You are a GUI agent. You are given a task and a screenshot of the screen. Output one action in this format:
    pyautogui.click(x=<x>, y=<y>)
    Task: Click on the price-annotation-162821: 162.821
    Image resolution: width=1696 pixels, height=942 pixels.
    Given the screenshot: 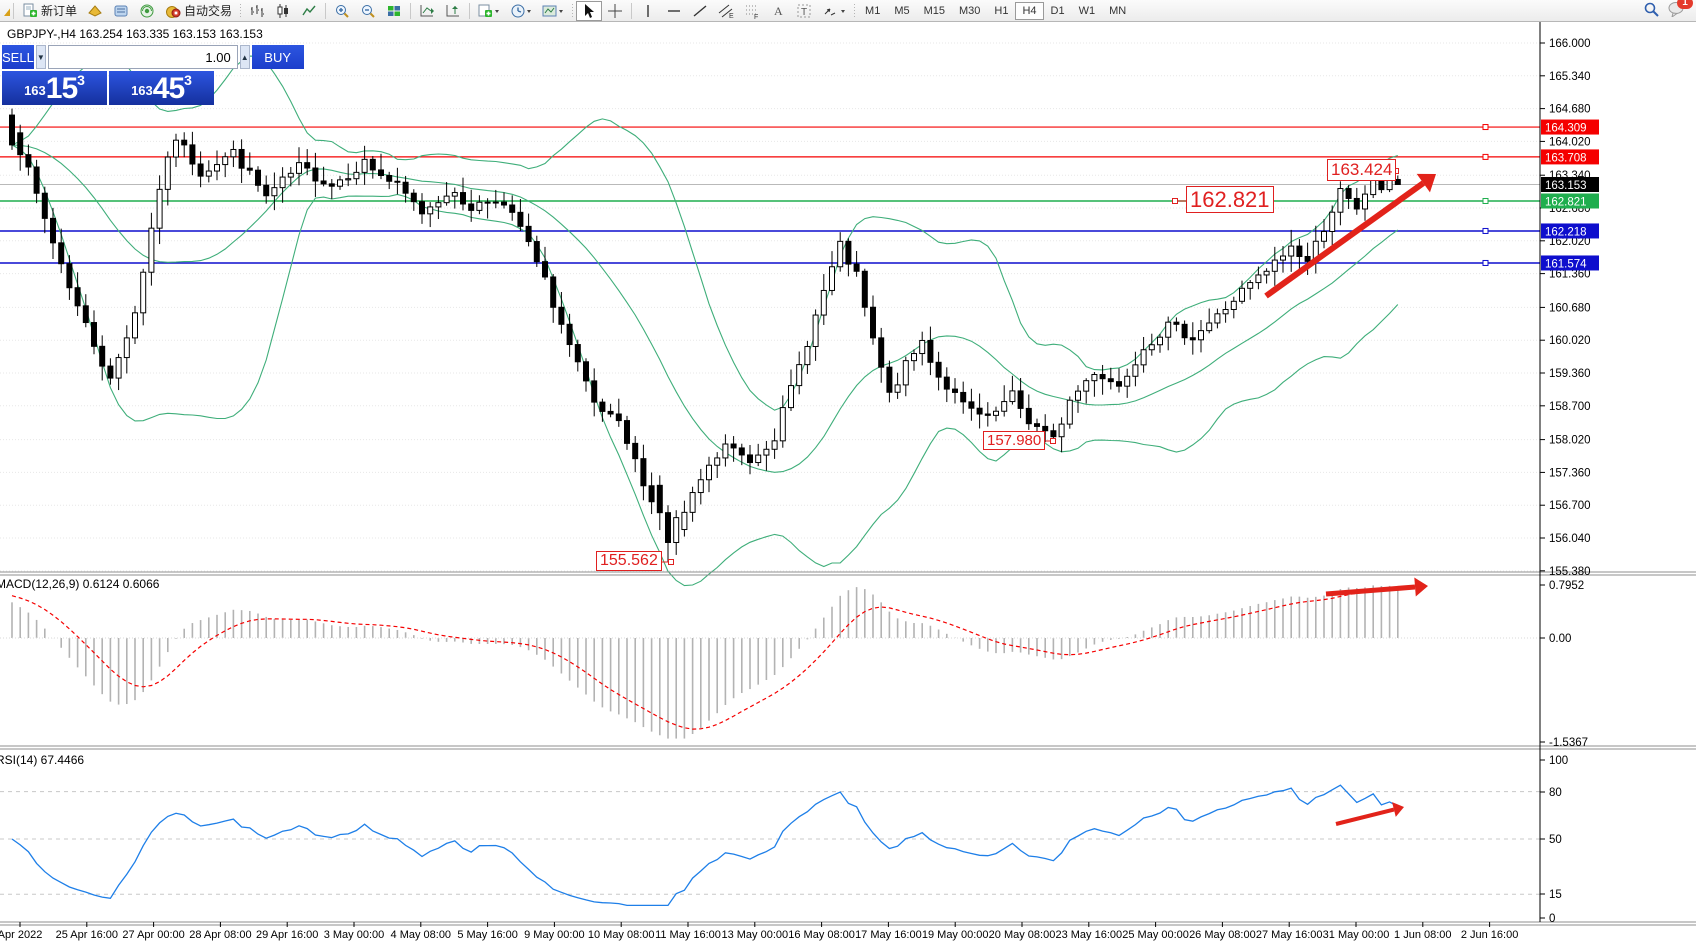 What is the action you would take?
    pyautogui.click(x=1230, y=200)
    